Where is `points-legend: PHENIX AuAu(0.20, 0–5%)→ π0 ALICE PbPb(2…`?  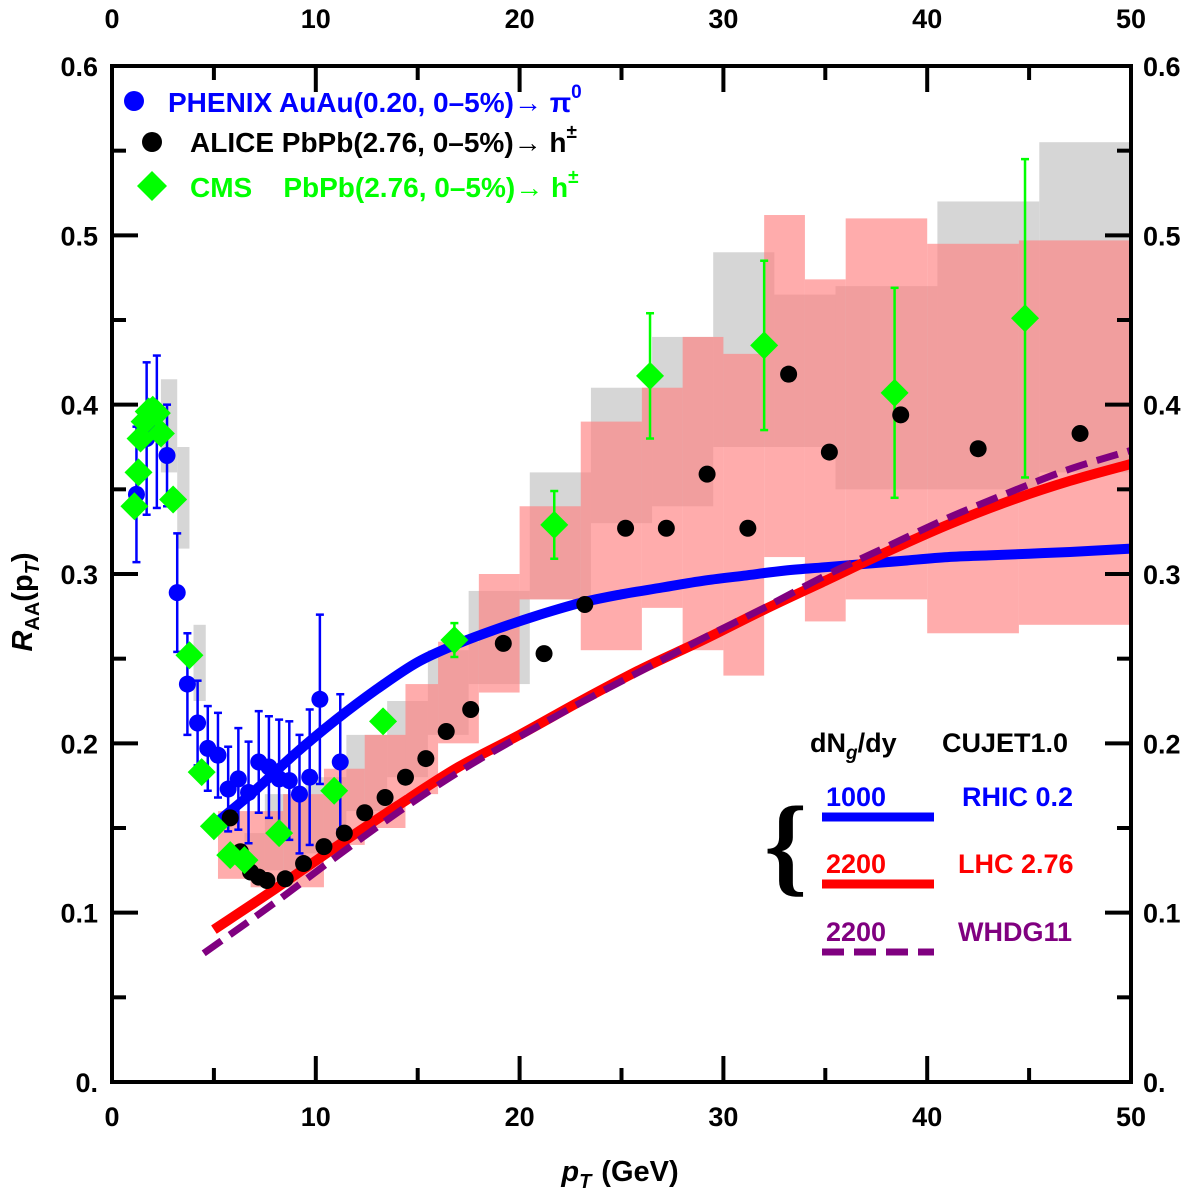 points-legend: PHENIX AuAu(0.20, 0–5%)→ π0 ALICE PbPb(2… is located at coordinates (353, 142).